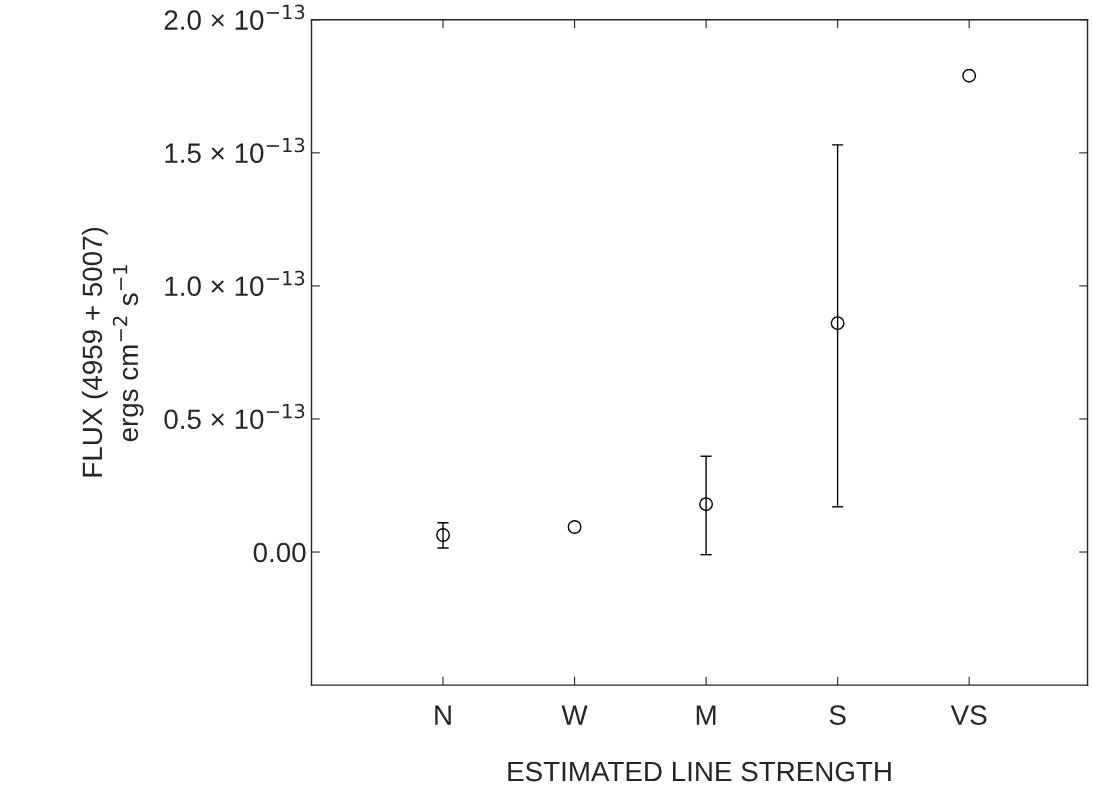 This screenshot has width=1093, height=792. What do you see at coordinates (699, 771) in the screenshot?
I see `x-axis-title: ESTIMATED LINE STRENGTH` at bounding box center [699, 771].